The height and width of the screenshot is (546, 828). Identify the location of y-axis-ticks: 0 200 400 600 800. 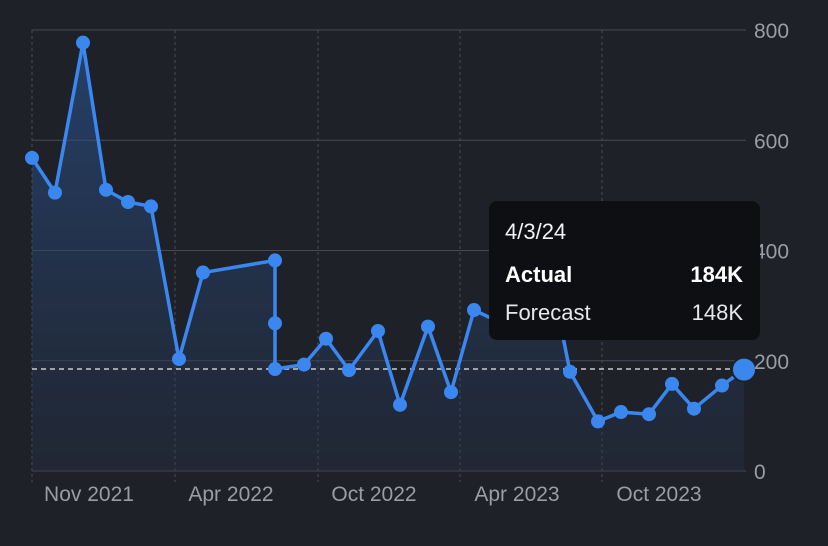
(771, 252).